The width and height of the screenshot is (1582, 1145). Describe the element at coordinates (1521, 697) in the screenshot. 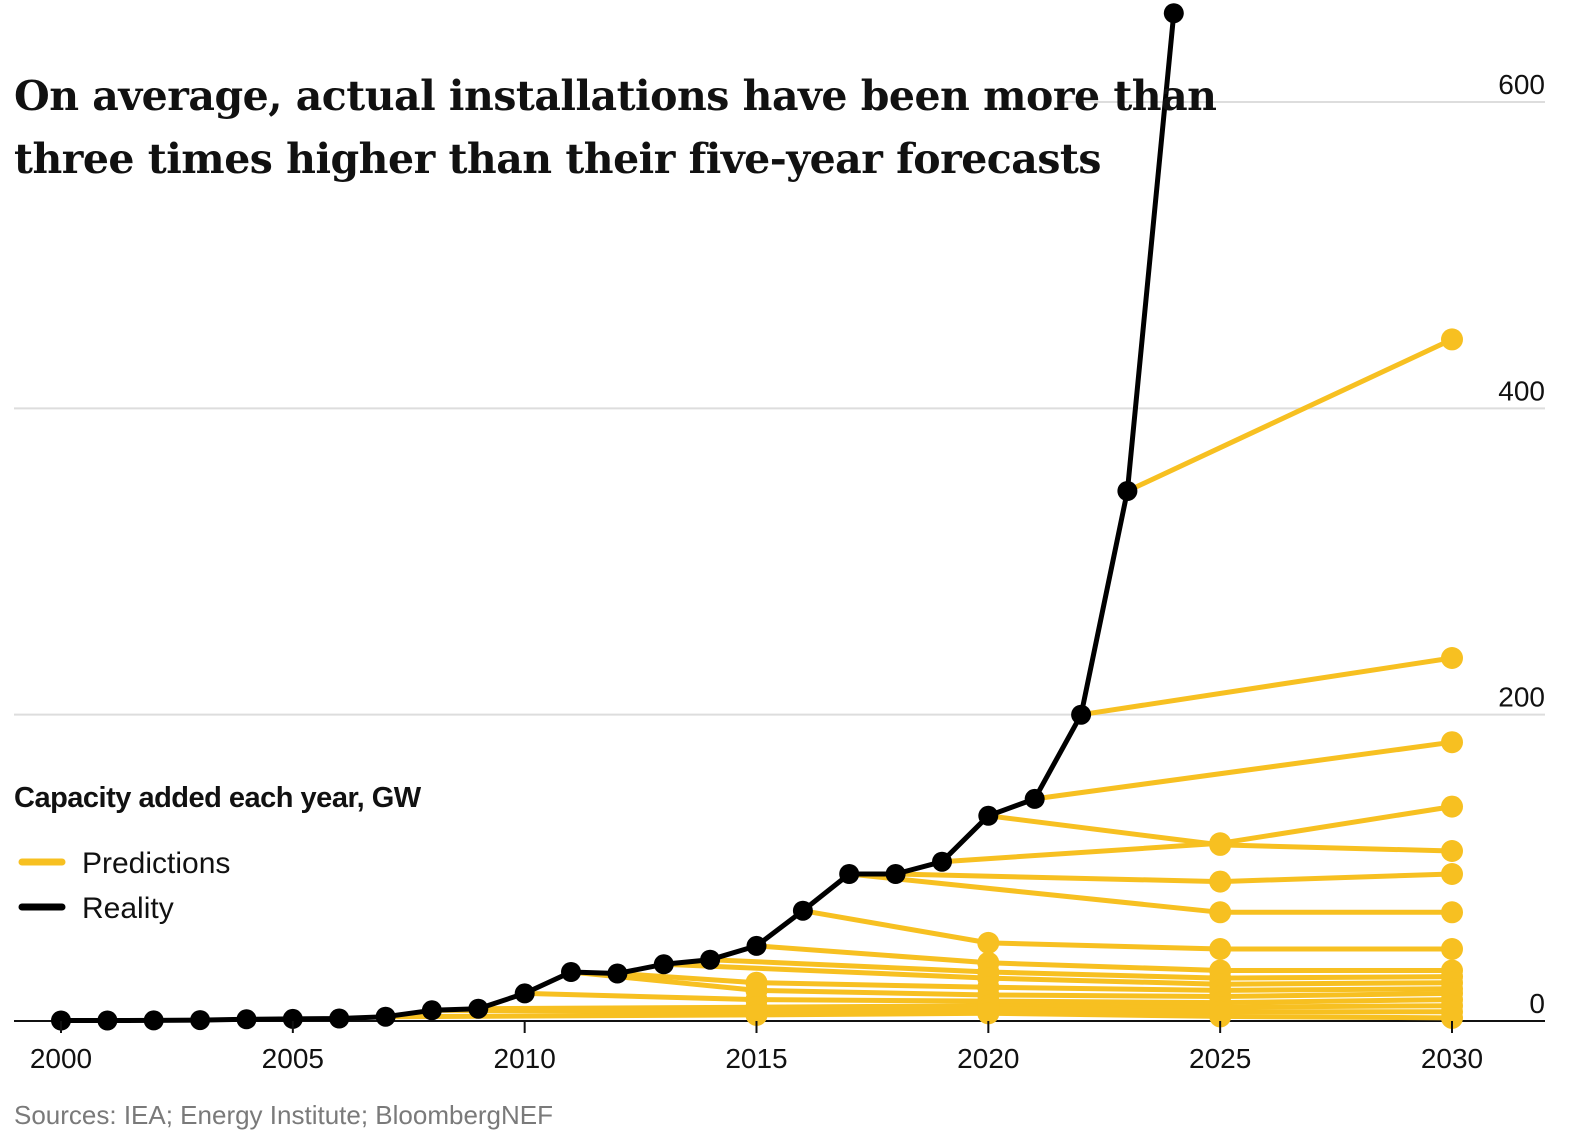

I see `y-tick-label: 200` at that location.